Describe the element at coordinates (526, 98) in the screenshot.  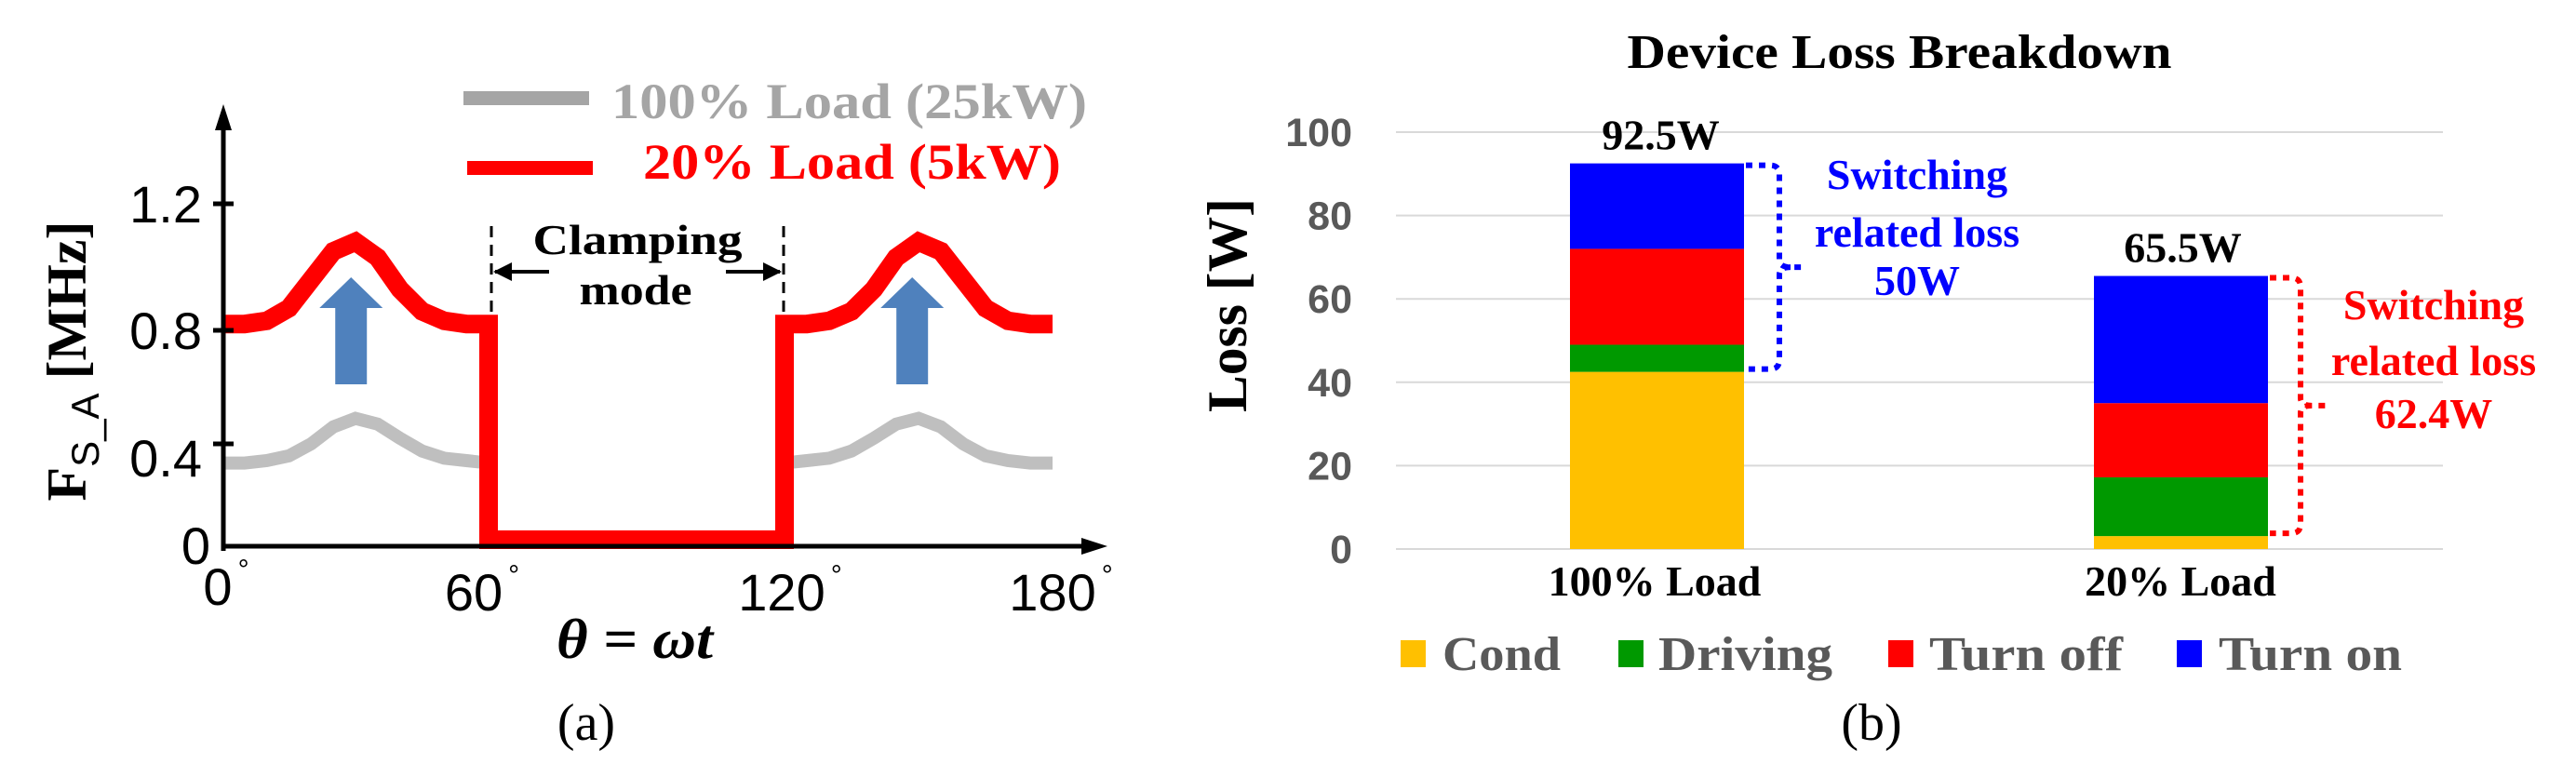
I see `legend-swatch-full-load` at that location.